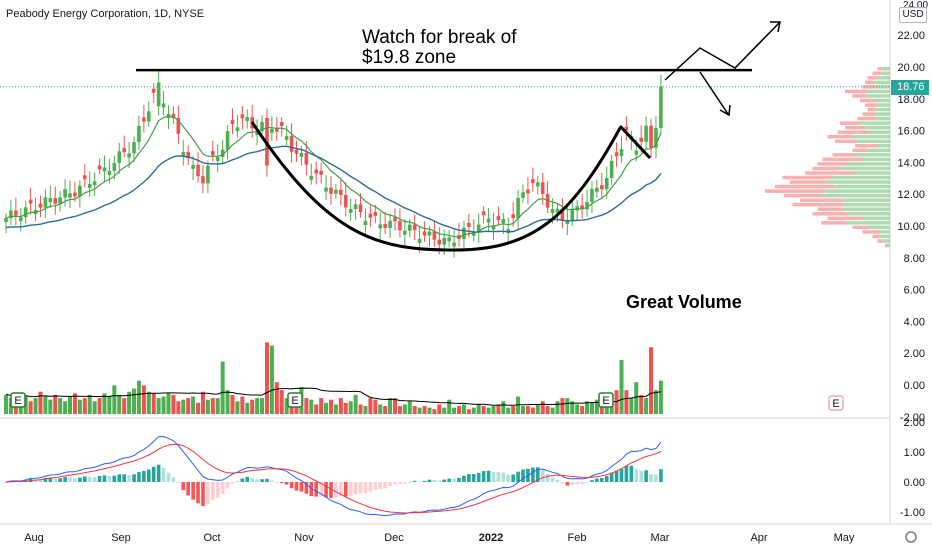 Image resolution: width=932 pixels, height=550 pixels. Describe the element at coordinates (725, 110) in the screenshot. I see `rejection-arrowhead` at that location.